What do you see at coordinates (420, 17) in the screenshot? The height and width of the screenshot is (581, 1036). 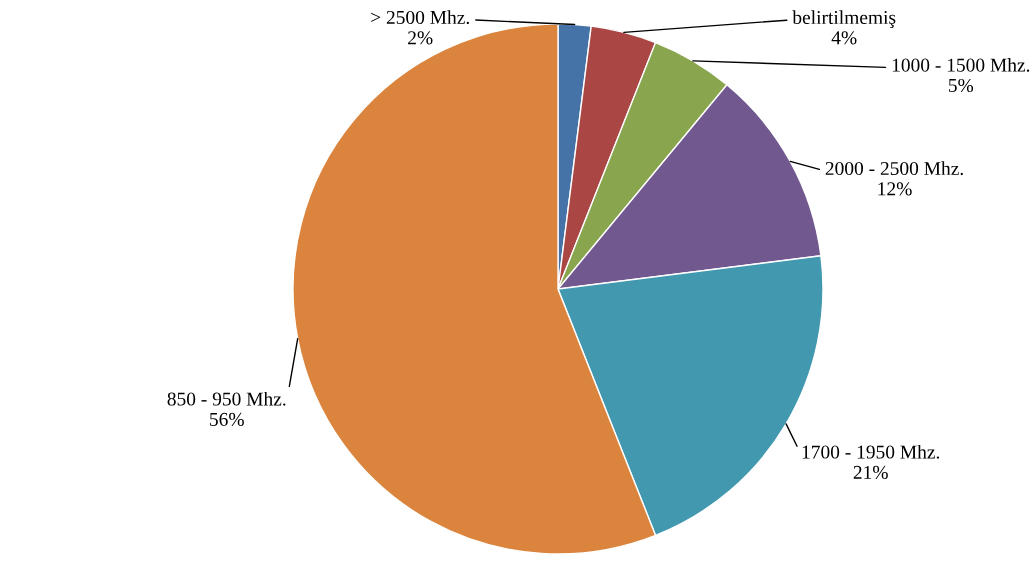 I see `slice-label: > 2500 Mhz.` at bounding box center [420, 17].